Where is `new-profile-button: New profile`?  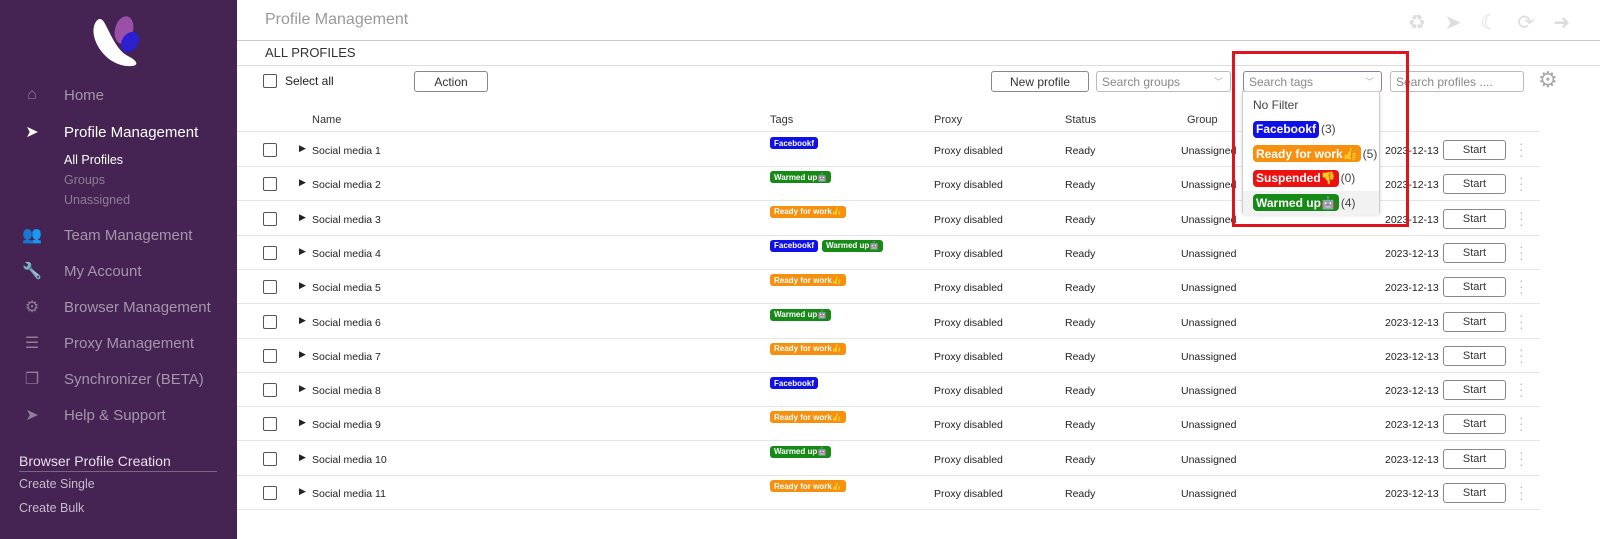
new-profile-button: New profile is located at coordinates (1040, 81).